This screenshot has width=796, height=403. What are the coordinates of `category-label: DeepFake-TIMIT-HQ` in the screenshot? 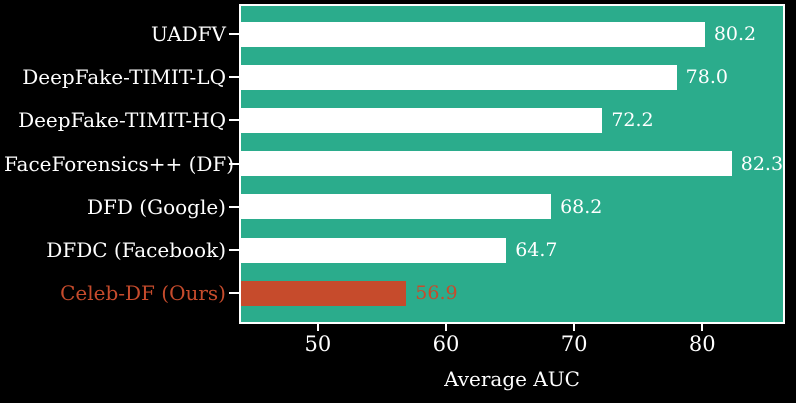 It's located at (122, 120).